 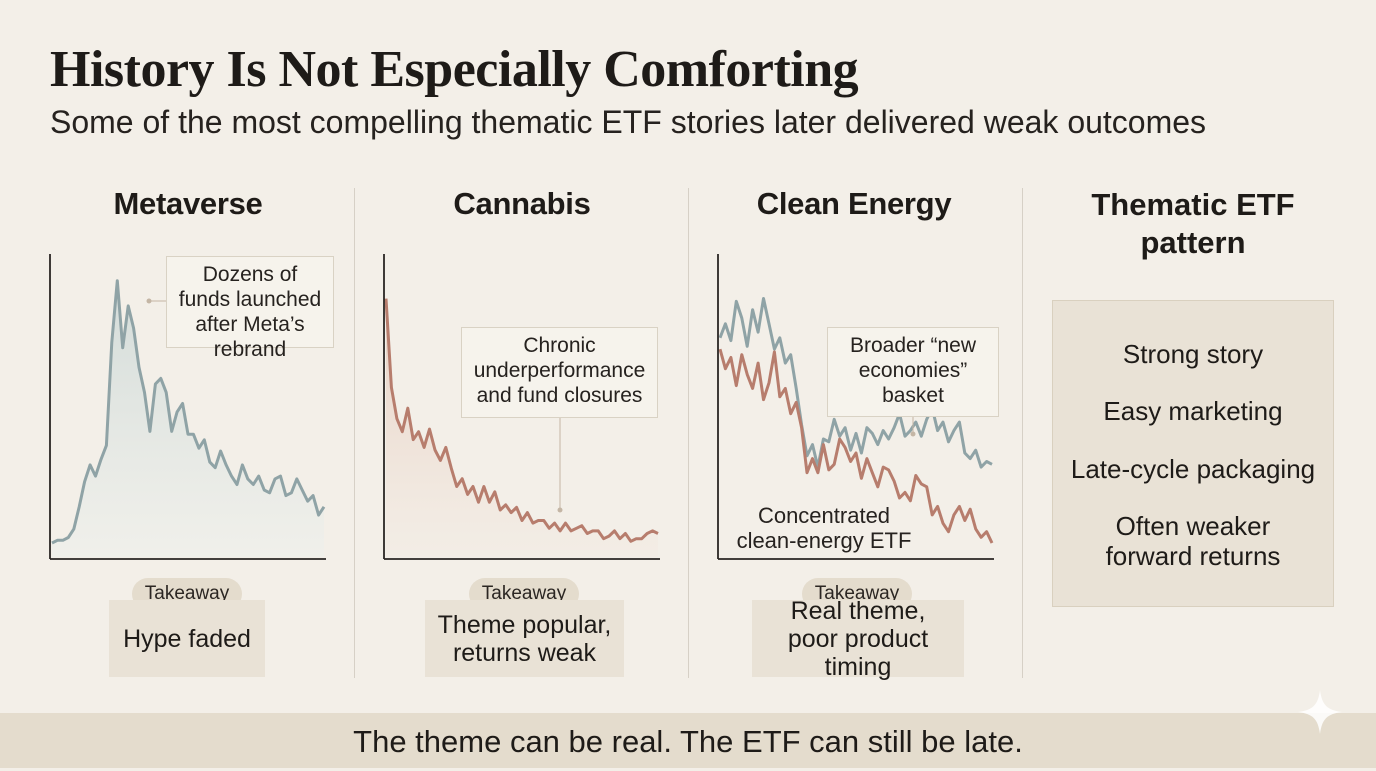 I want to click on metaverse-title: Metaverse, so click(x=188, y=203).